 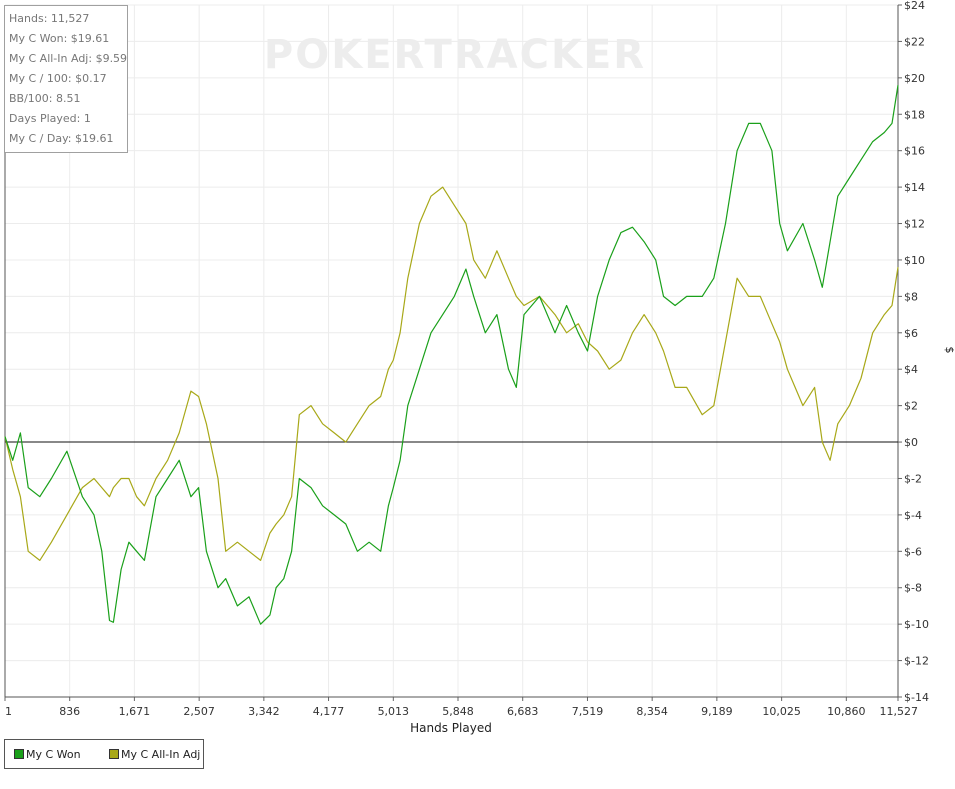 I want to click on x-tick-label: 8,354, so click(x=652, y=711).